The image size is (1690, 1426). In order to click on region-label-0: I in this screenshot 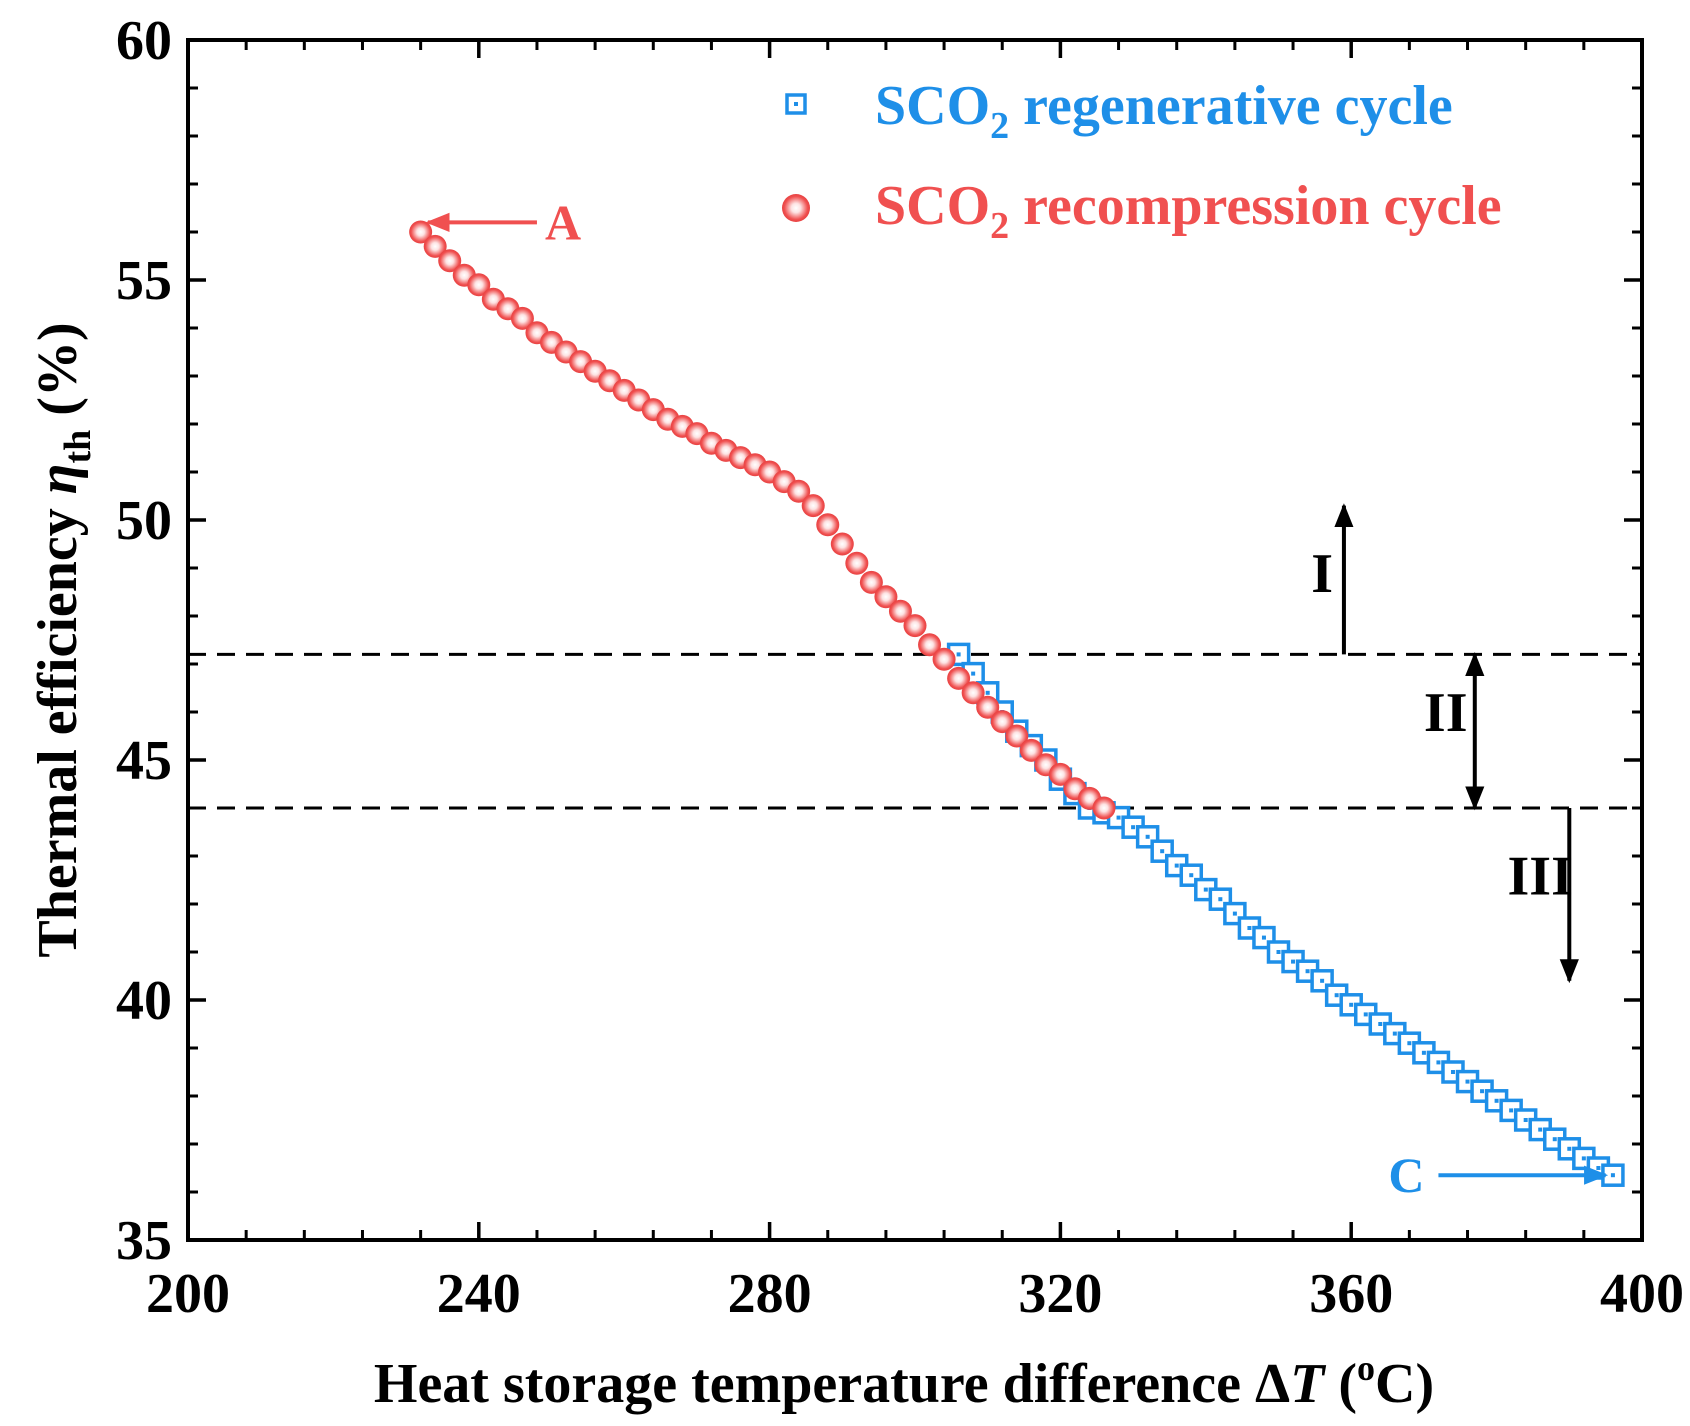, I will do `click(1322, 574)`.